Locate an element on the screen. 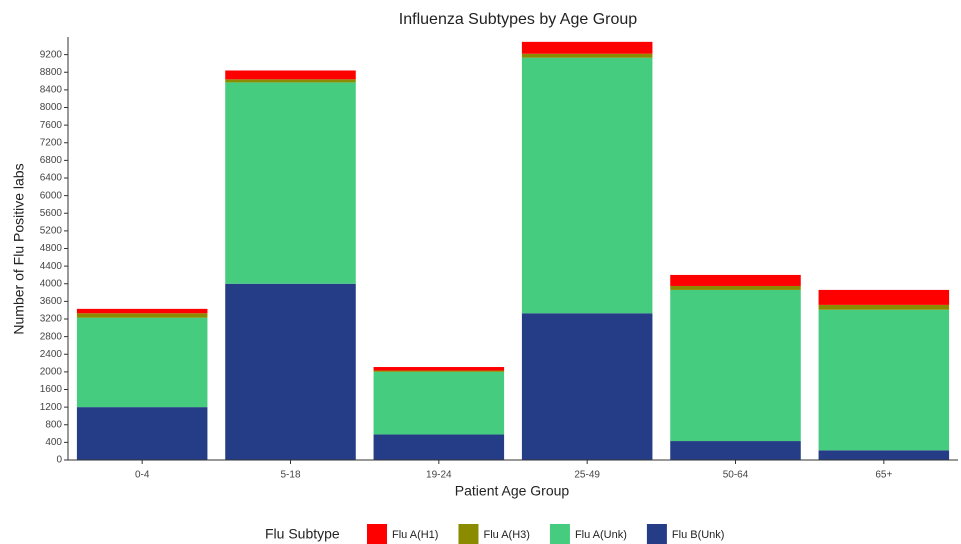 Image resolution: width=961 pixels, height=544 pixels. y-tick-label: 2400 is located at coordinates (51, 354).